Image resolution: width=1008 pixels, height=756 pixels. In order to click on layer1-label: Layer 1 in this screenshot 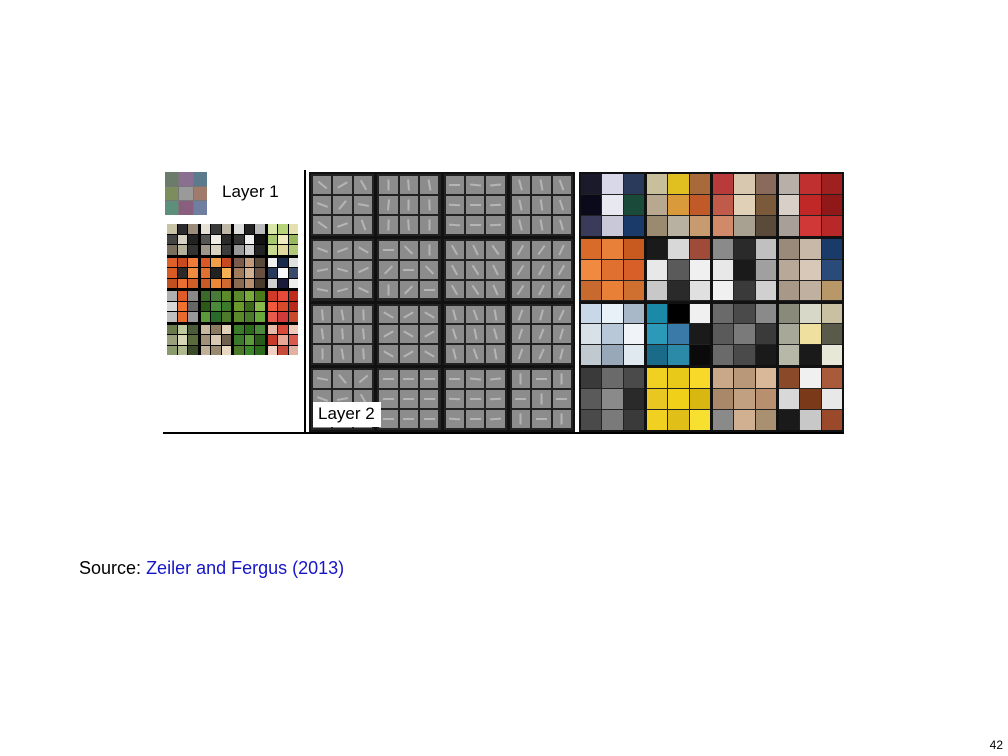, I will do `click(250, 191)`.